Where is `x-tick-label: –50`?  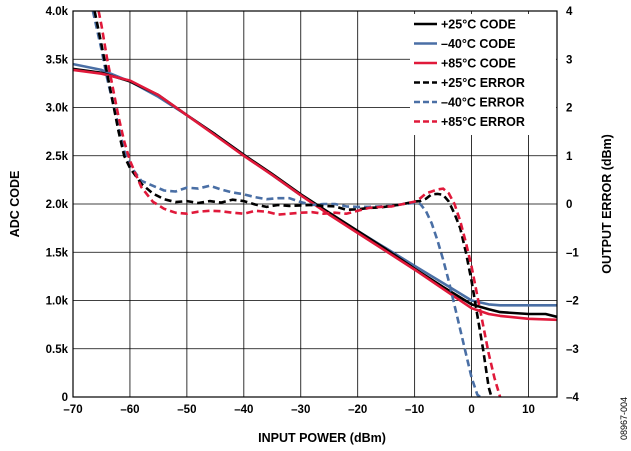 x-tick-label: –50 is located at coordinates (186, 410).